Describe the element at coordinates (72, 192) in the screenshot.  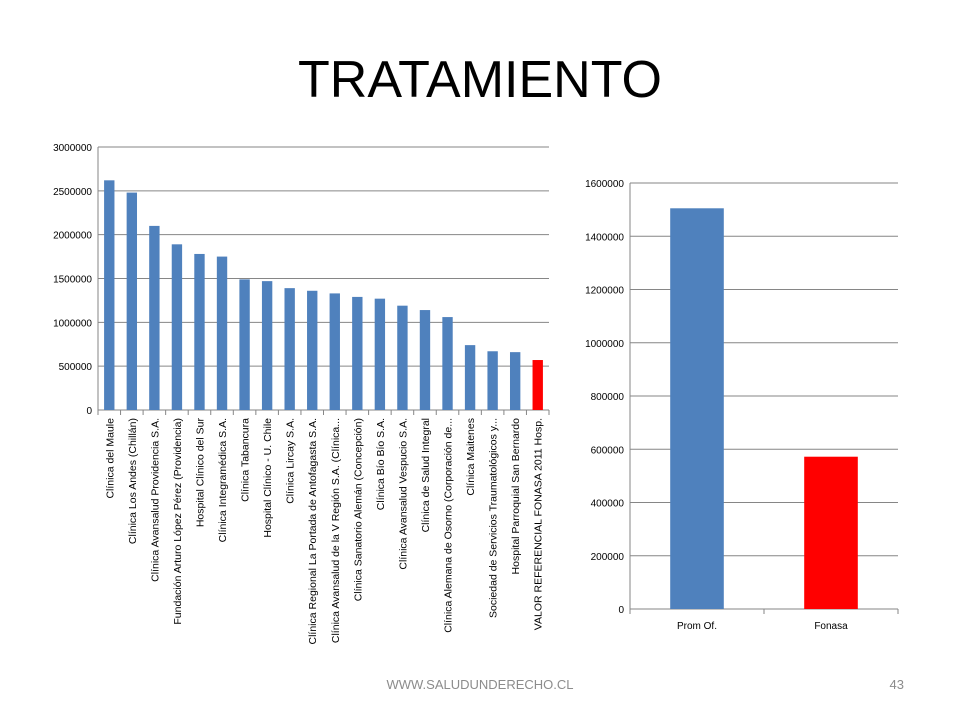
I see `y-tick-label: 2500000` at that location.